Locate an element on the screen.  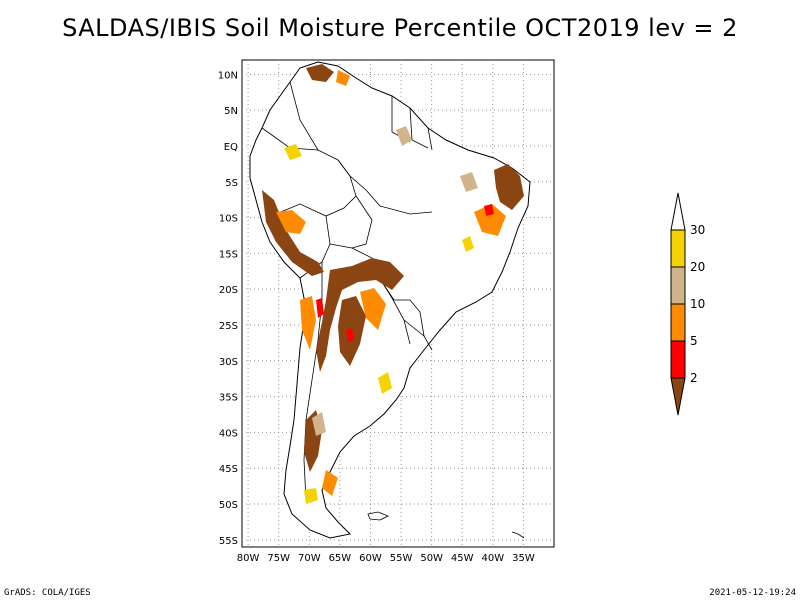
lon-tick-label: 50W is located at coordinates (431, 558).